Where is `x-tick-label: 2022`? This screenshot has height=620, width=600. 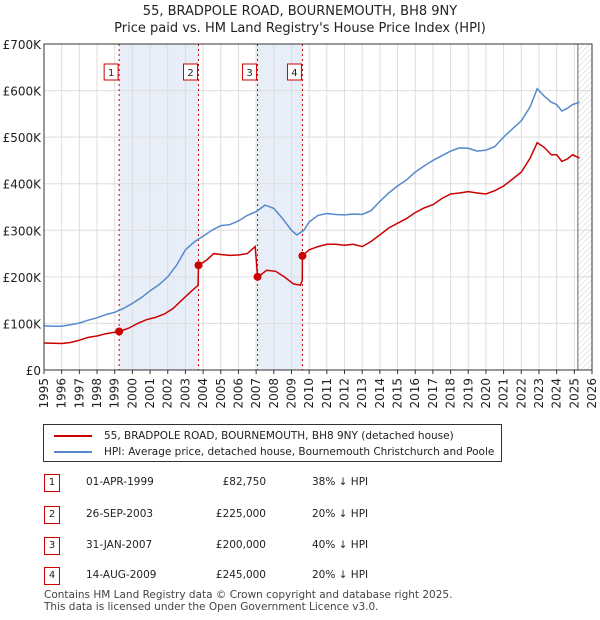 x-tick-label: 2022 is located at coordinates (521, 393).